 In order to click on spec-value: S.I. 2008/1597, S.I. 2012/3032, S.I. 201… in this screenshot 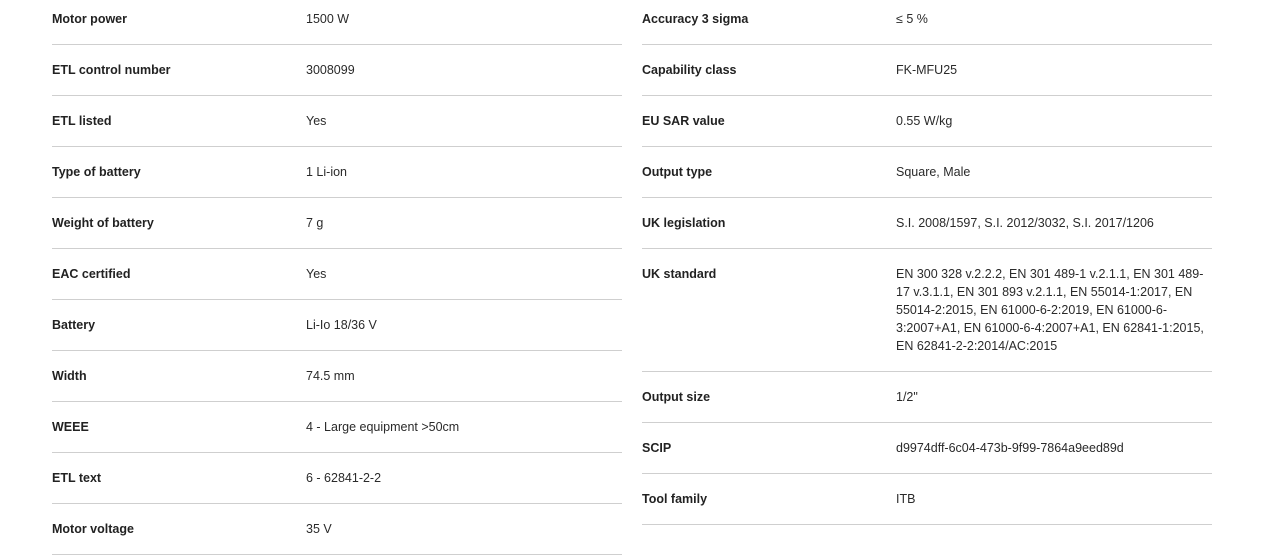, I will do `click(1025, 223)`.